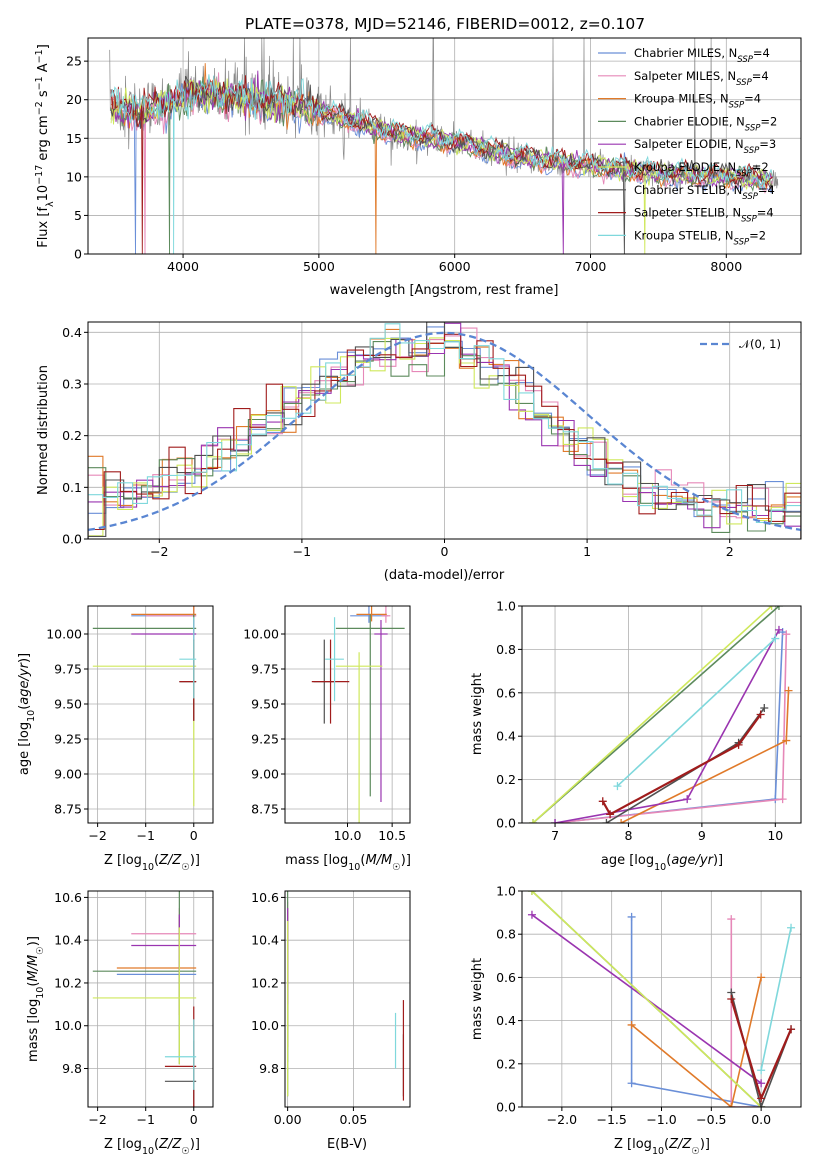  What do you see at coordinates (627, 860) in the screenshot?
I see `label-part: age [log` at bounding box center [627, 860].